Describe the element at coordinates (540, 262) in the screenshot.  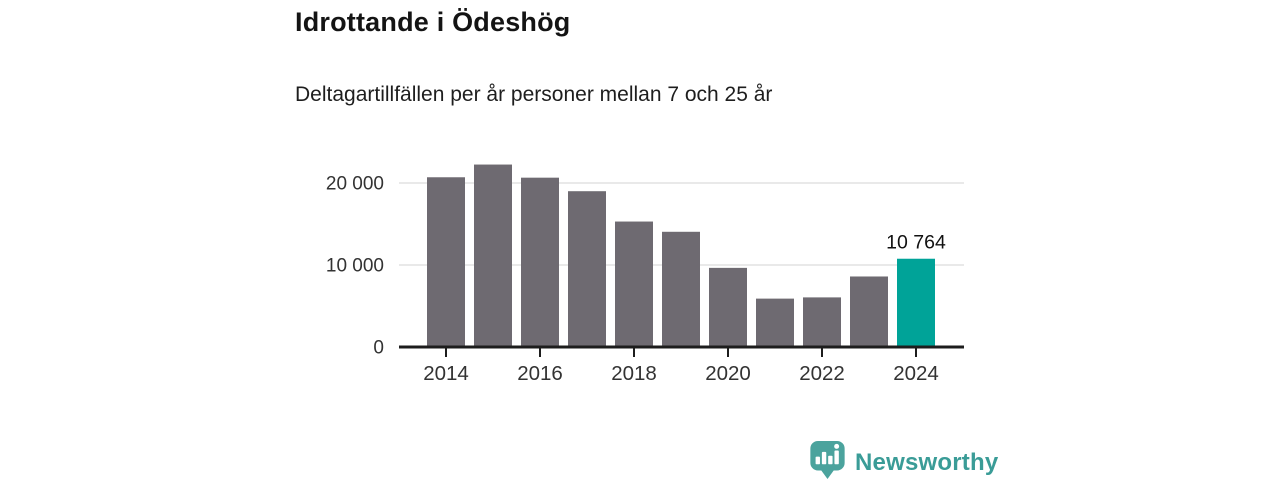
I see `bar-2016` at that location.